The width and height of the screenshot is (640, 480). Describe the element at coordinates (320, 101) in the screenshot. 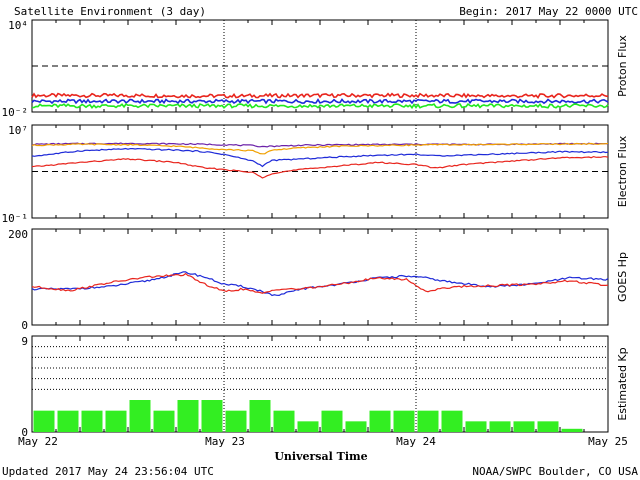

I see `proton-flux-series-blue` at that location.